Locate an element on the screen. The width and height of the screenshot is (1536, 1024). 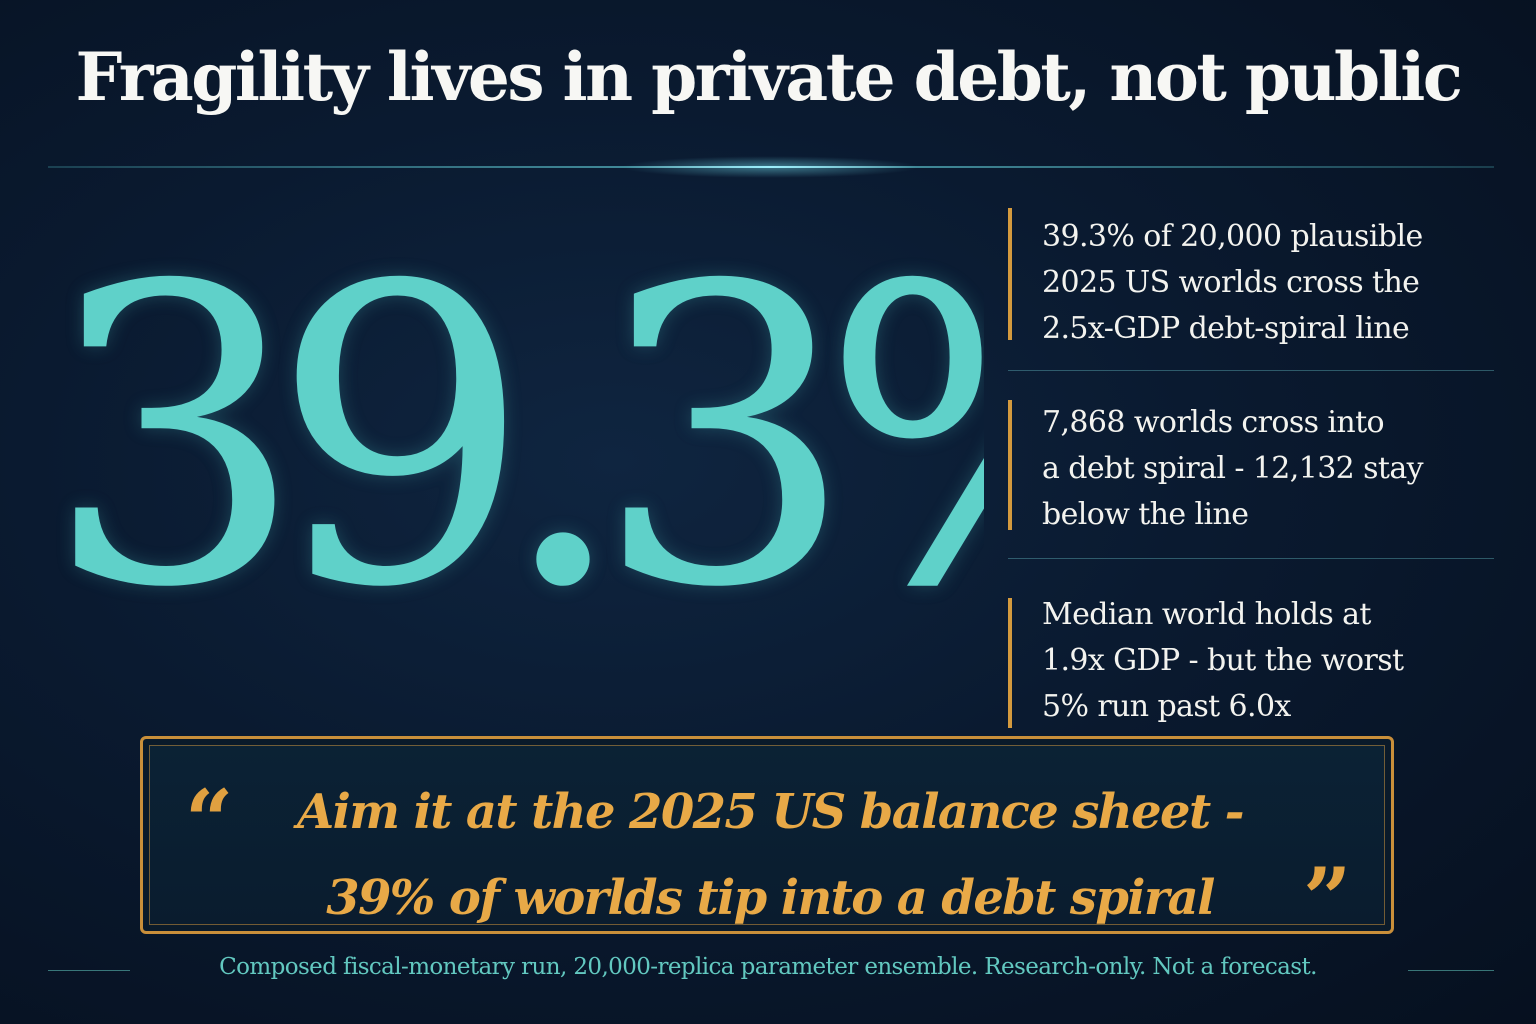
fact-text-line: 5% run past 6.0x is located at coordinates (1166, 706).